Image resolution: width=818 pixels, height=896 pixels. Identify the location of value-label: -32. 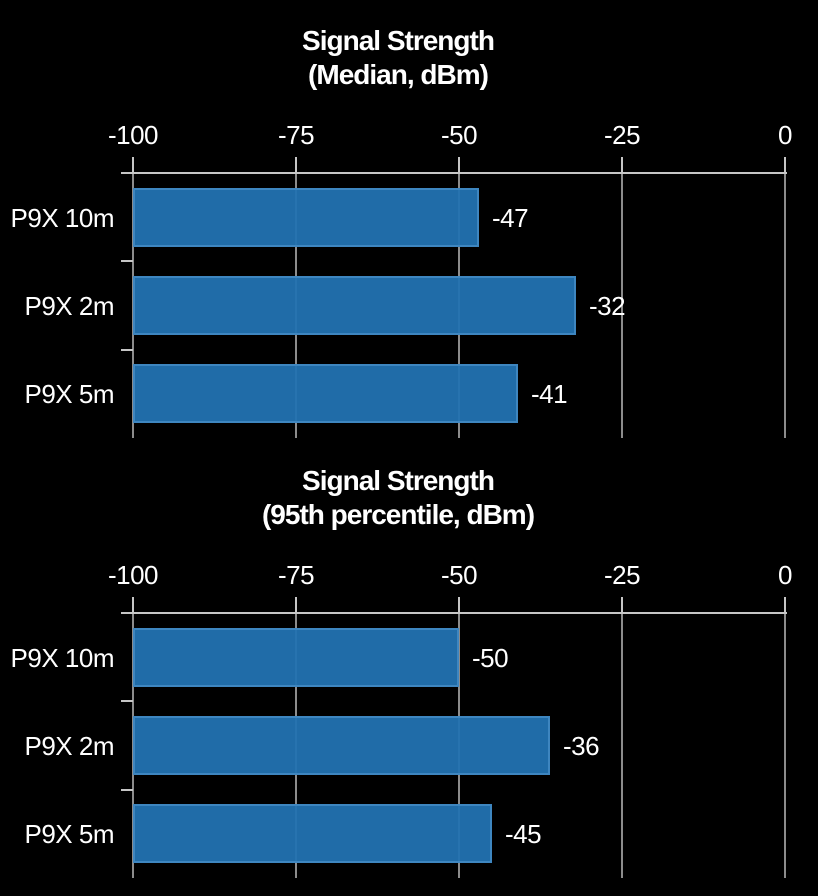
(607, 306).